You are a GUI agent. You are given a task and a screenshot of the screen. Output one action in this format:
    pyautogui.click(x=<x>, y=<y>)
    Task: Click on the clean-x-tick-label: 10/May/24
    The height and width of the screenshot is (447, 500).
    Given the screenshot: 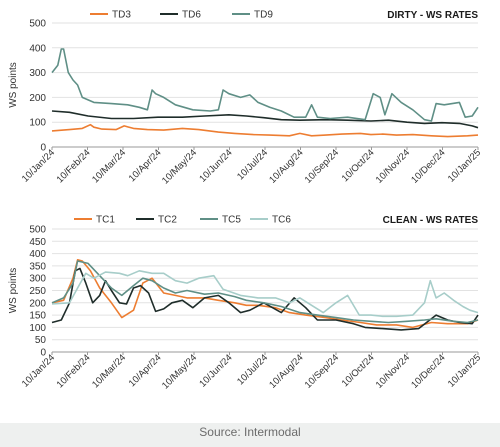 What is the action you would take?
    pyautogui.click(x=179, y=371)
    